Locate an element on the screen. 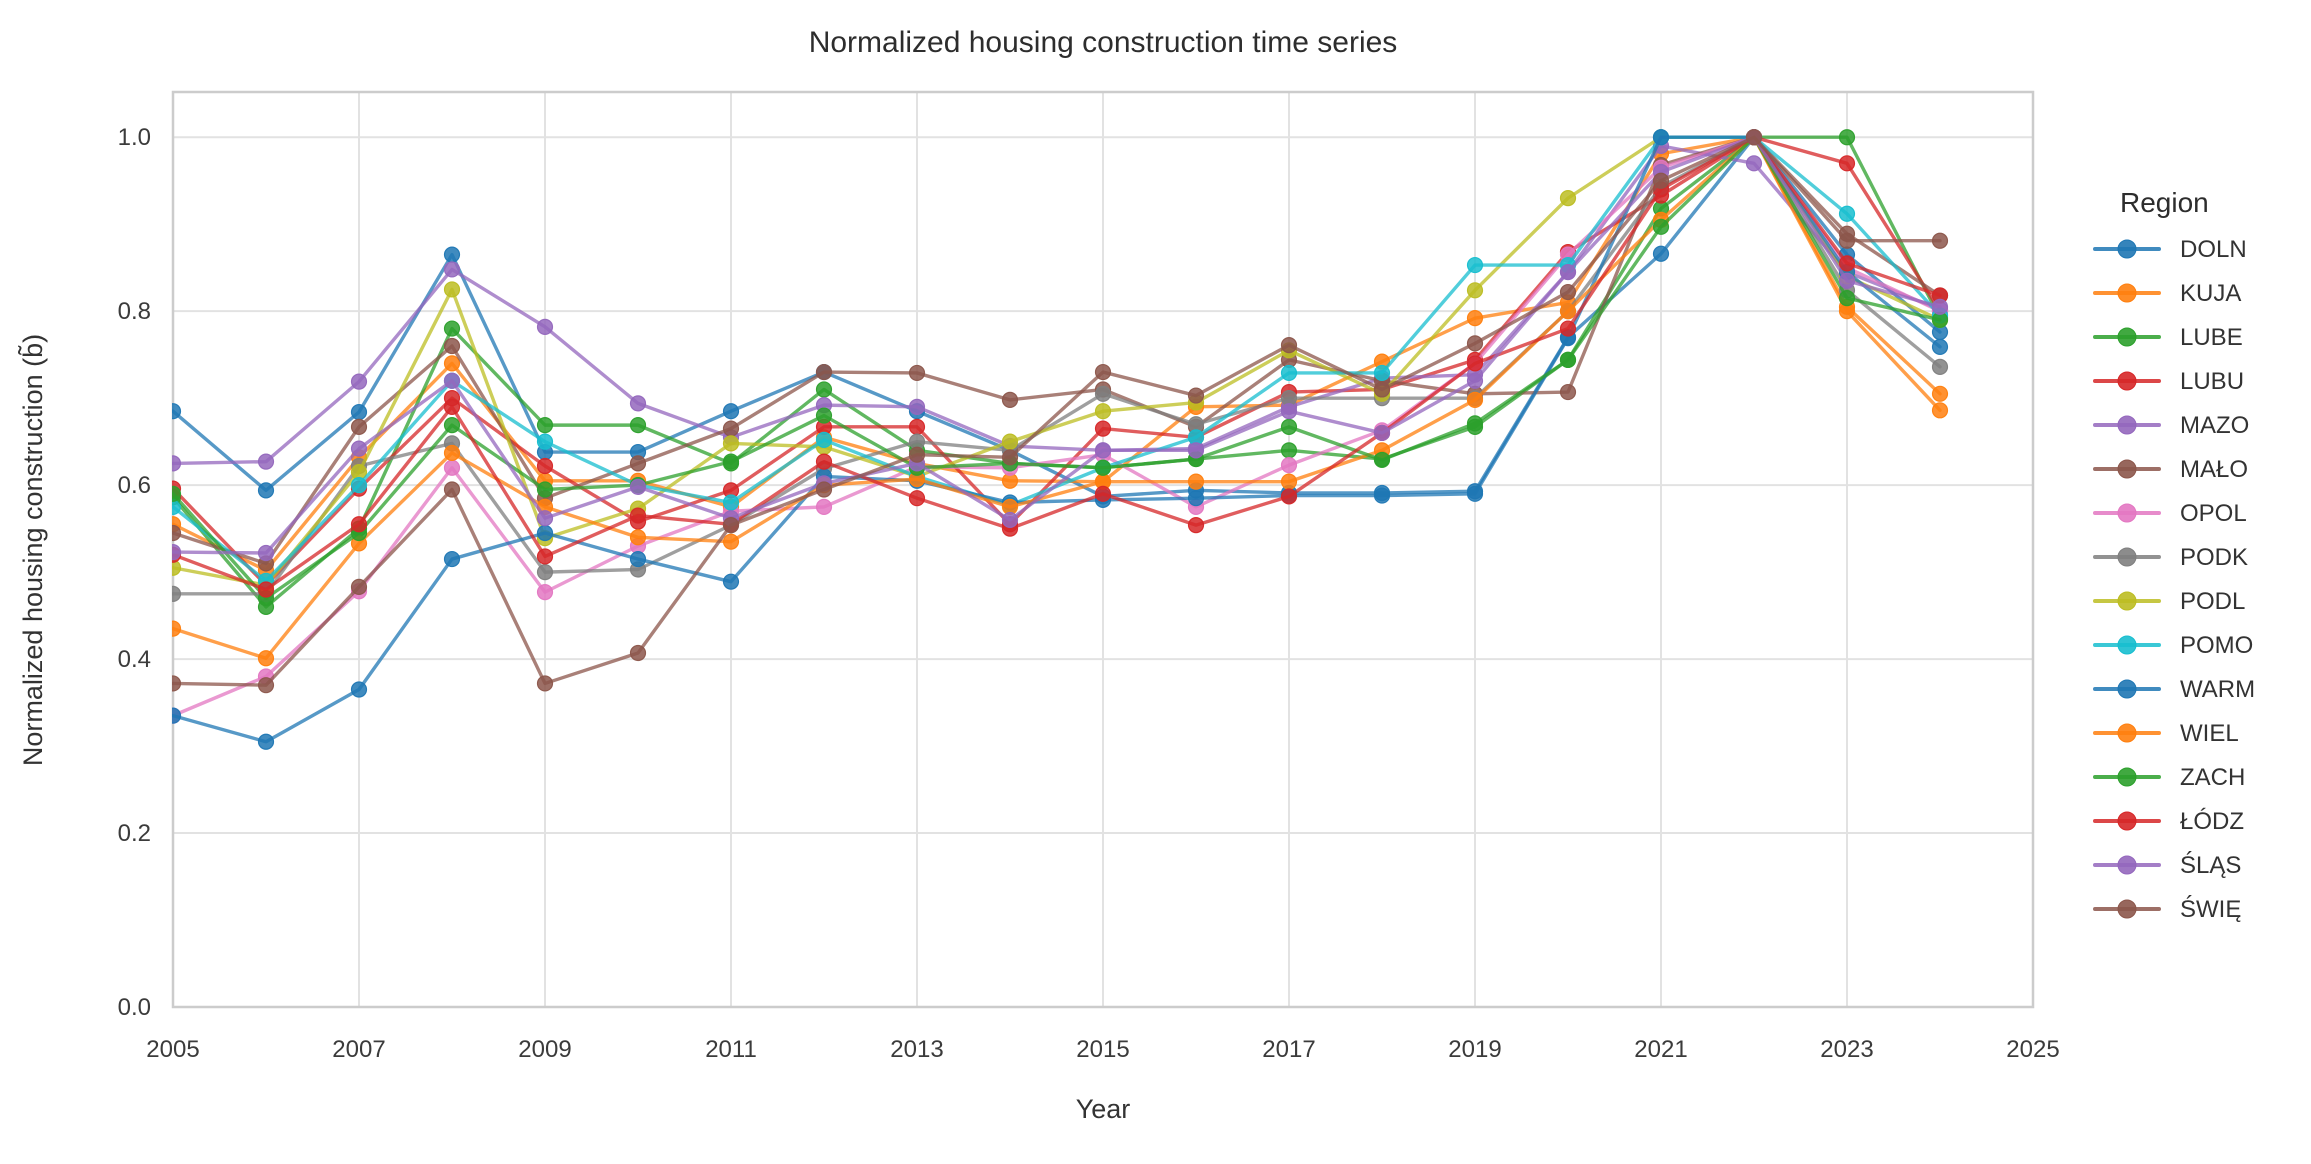 The width and height of the screenshot is (2311, 1164). legend-item-ZACH: ZACH is located at coordinates (2169, 777).